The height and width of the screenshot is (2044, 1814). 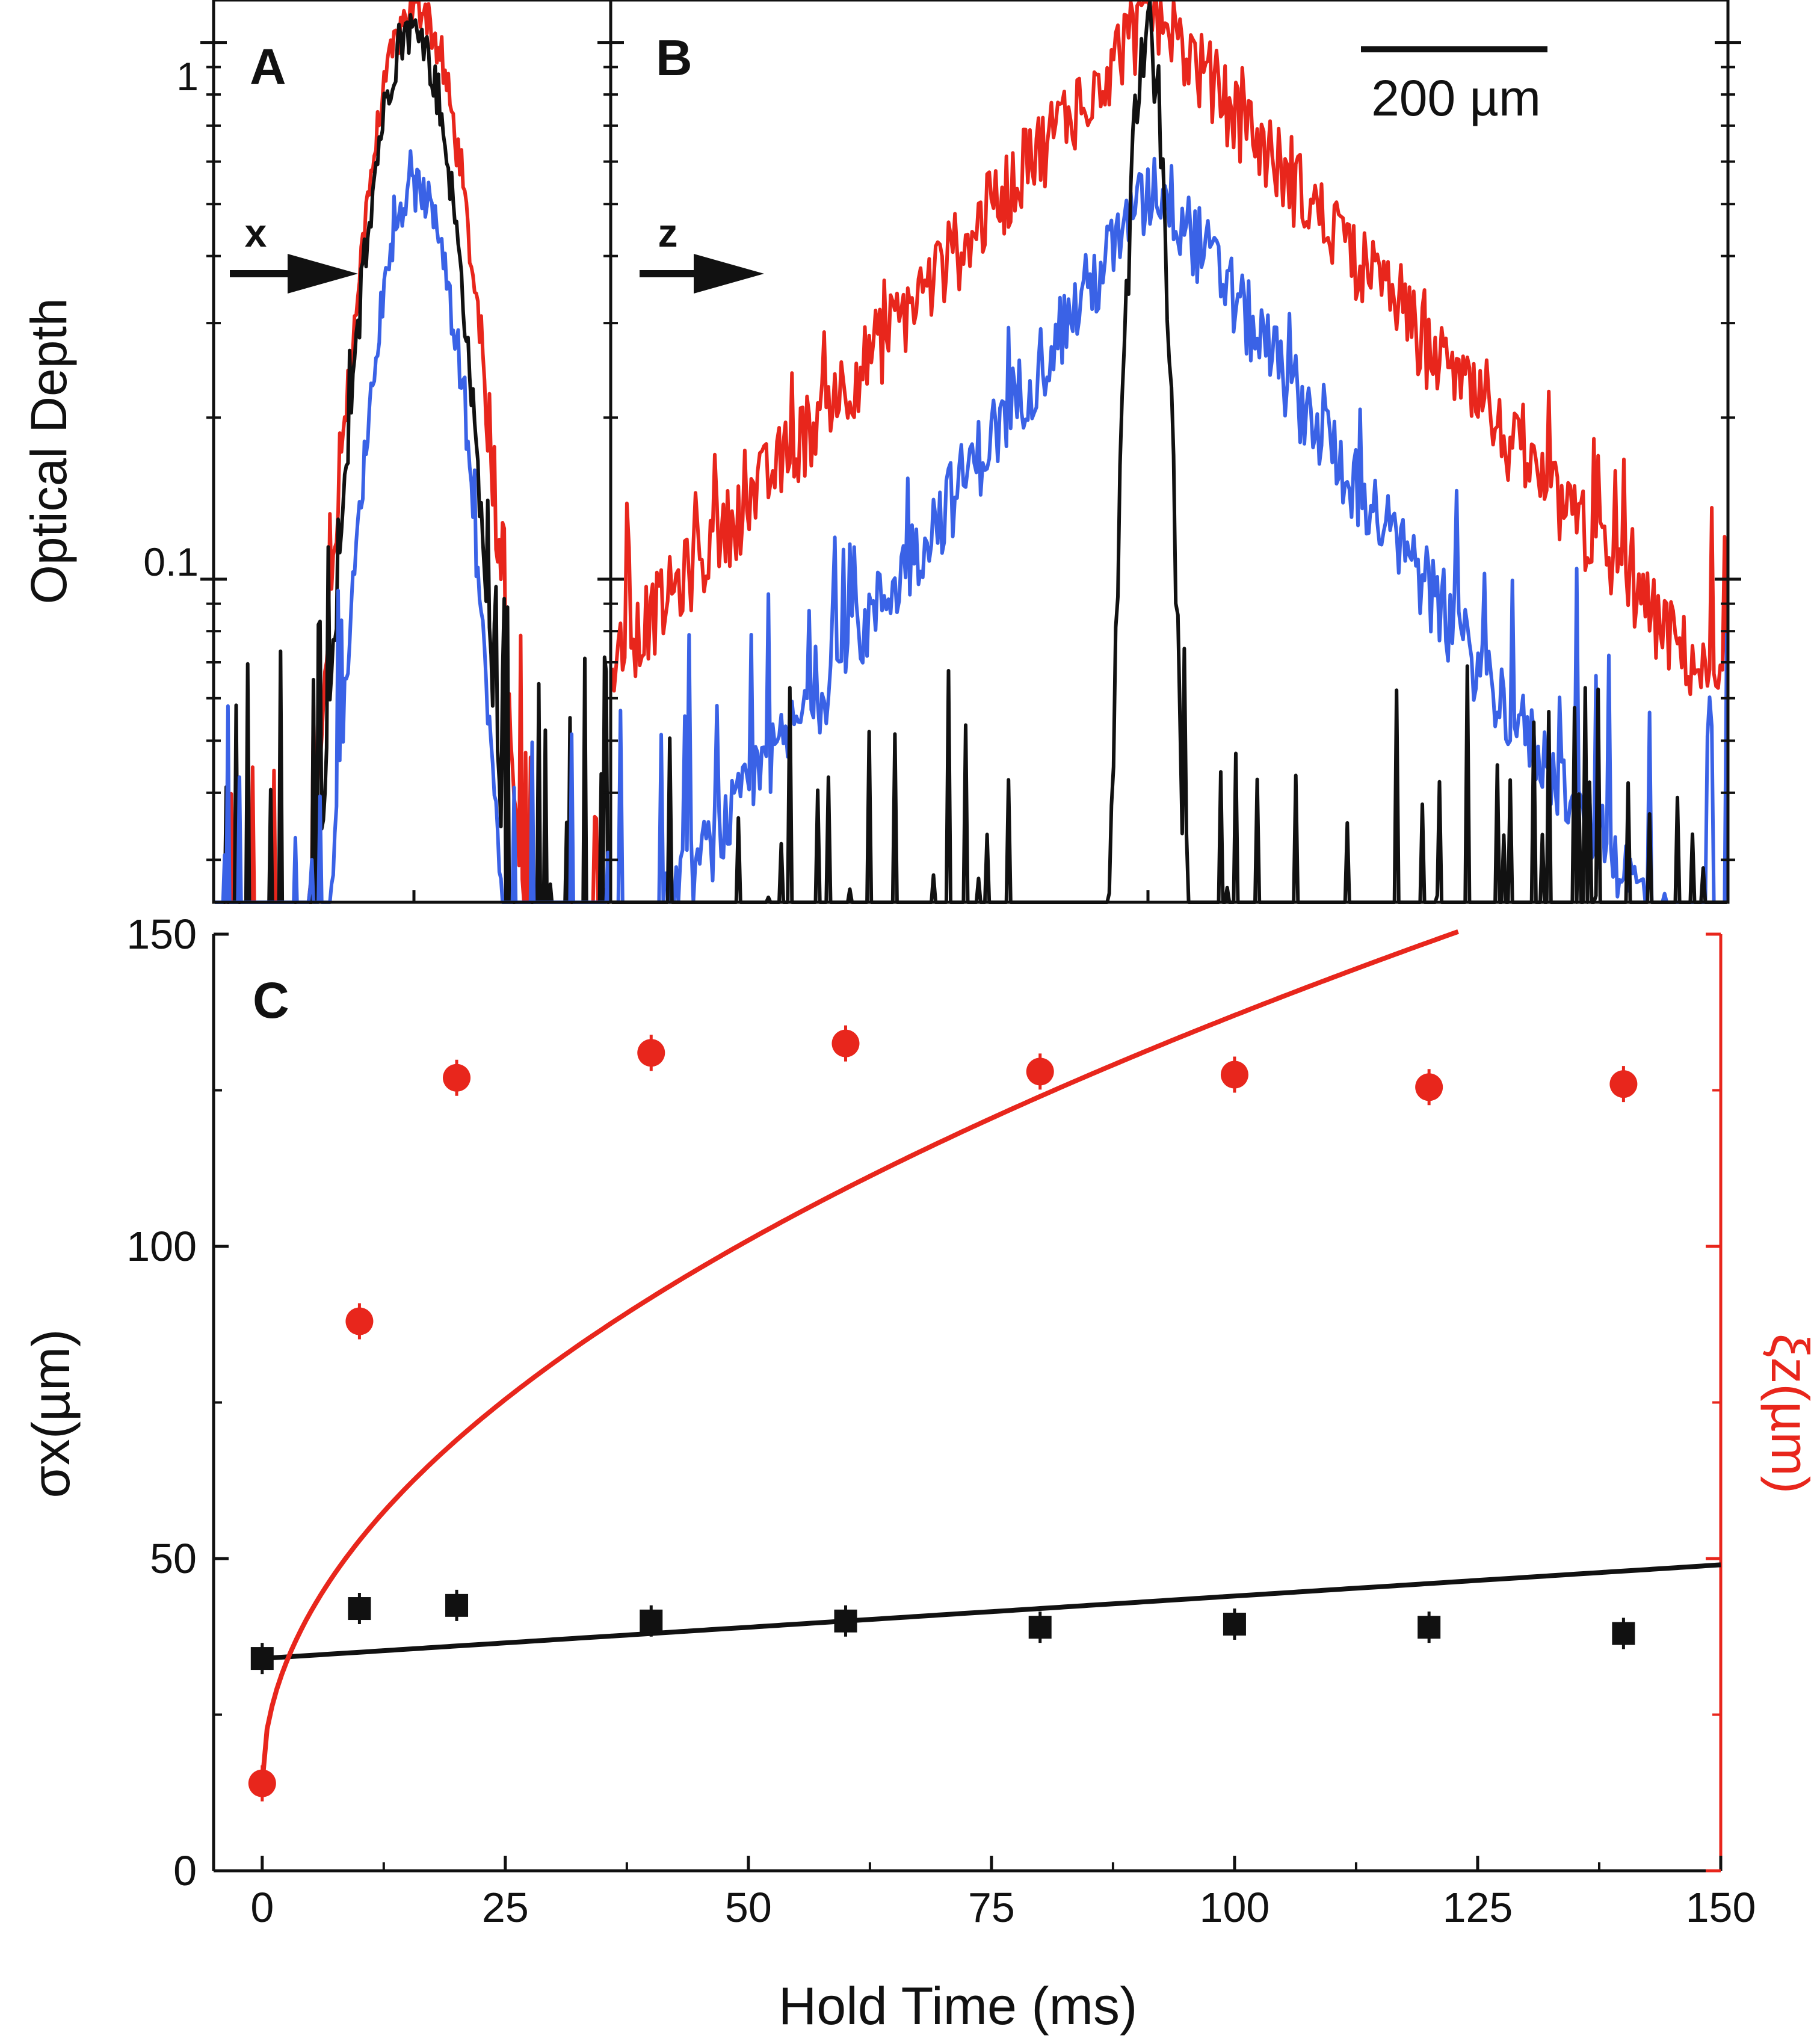 What do you see at coordinates (1456, 98) in the screenshot?
I see `scale-bar-label: 200 µm` at bounding box center [1456, 98].